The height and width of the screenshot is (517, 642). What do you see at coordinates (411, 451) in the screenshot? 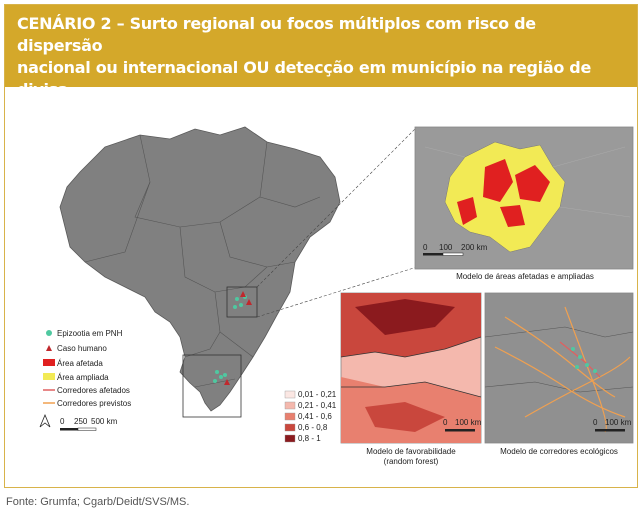
I see `favorability-caption-1: Modelo de favorabilidade` at bounding box center [411, 451].